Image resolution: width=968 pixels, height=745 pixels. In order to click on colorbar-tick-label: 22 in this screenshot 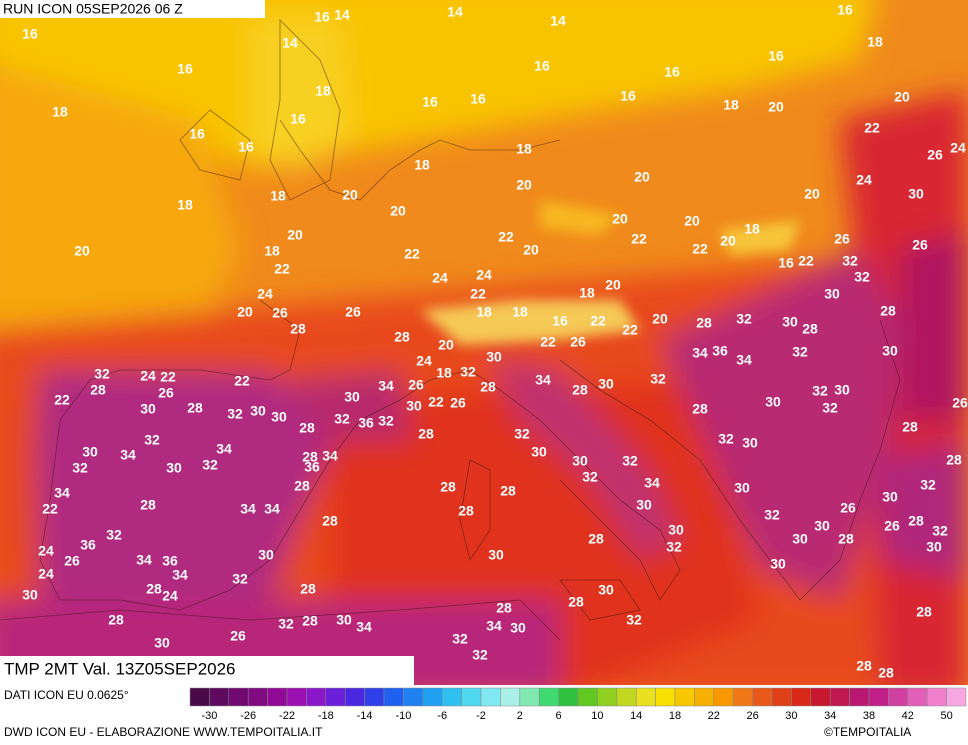, I will do `click(714, 716)`.